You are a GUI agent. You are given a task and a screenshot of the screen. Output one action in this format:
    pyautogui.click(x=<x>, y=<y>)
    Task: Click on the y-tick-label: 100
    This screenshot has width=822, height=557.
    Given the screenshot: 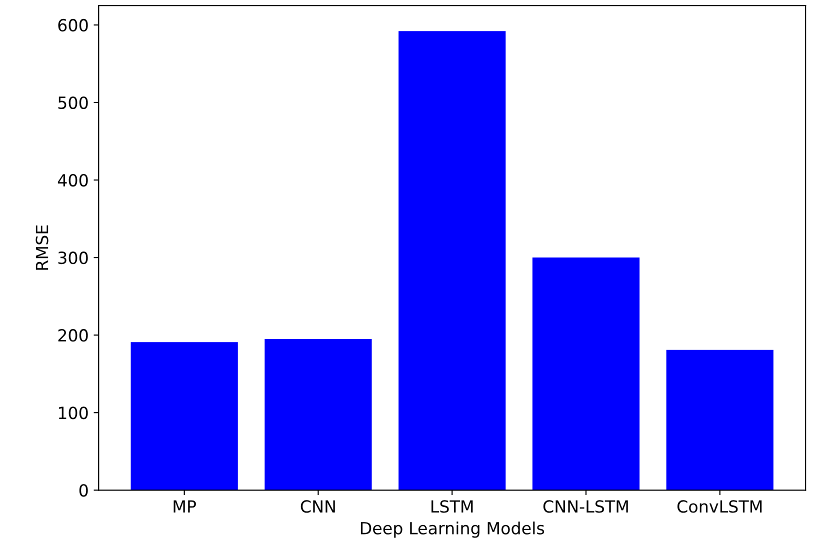 What is the action you would take?
    pyautogui.click(x=73, y=413)
    